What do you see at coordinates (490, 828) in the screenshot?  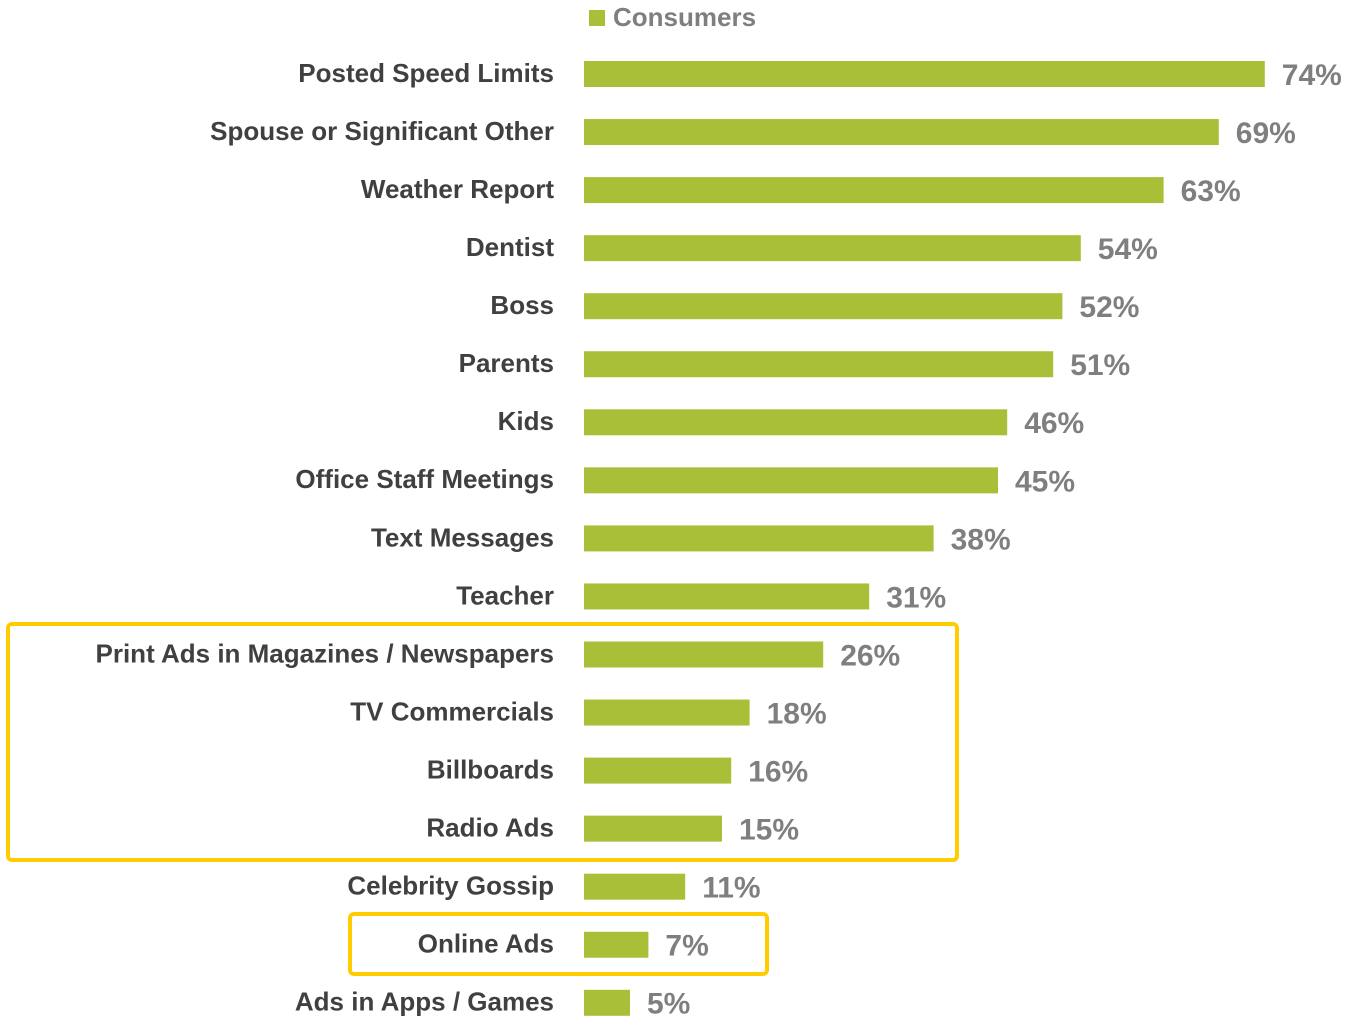 I see `category-label: Radio Ads` at bounding box center [490, 828].